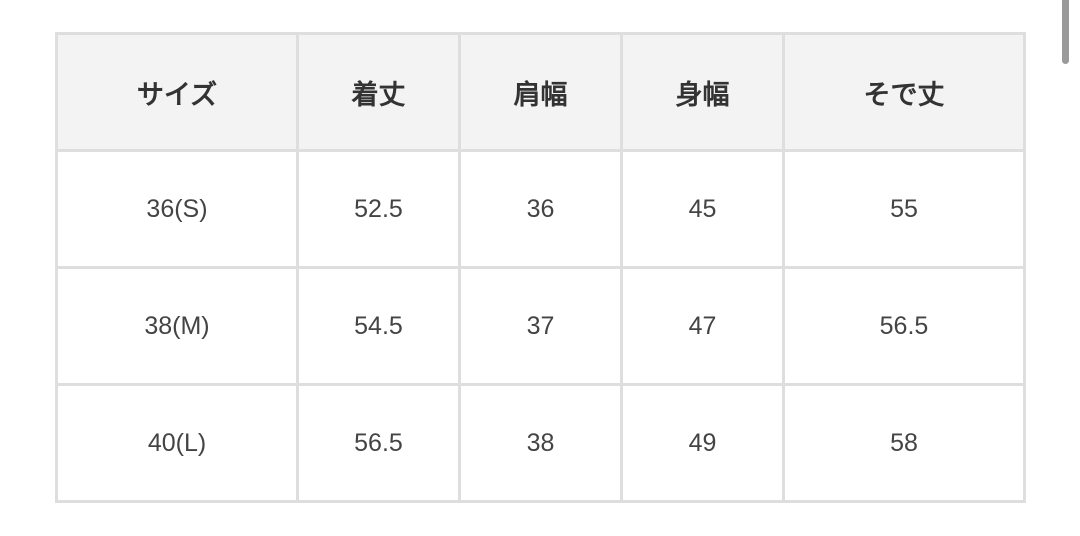  I want to click on cell-sleeve: 56.5, so click(904, 326).